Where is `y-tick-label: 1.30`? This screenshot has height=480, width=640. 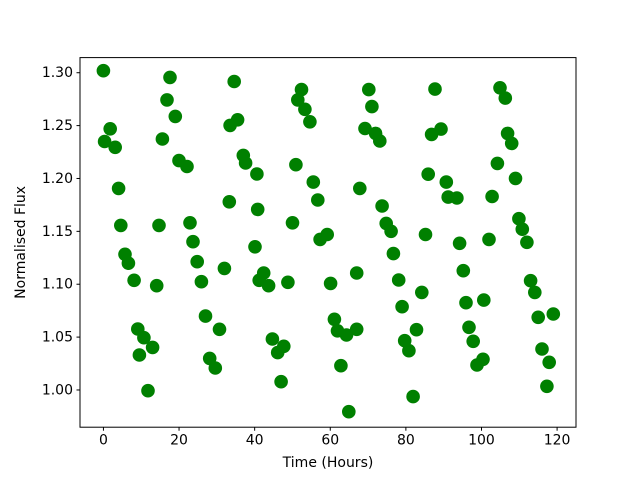
y-tick-label: 1.30 is located at coordinates (57, 73).